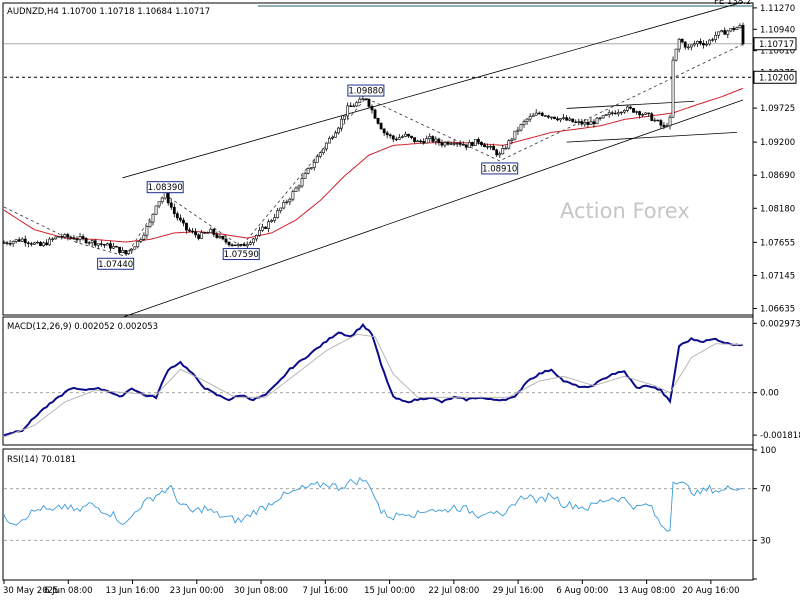 The height and width of the screenshot is (600, 800). Describe the element at coordinates (777, 176) in the screenshot. I see `y-tick-label: 1.08690` at that location.